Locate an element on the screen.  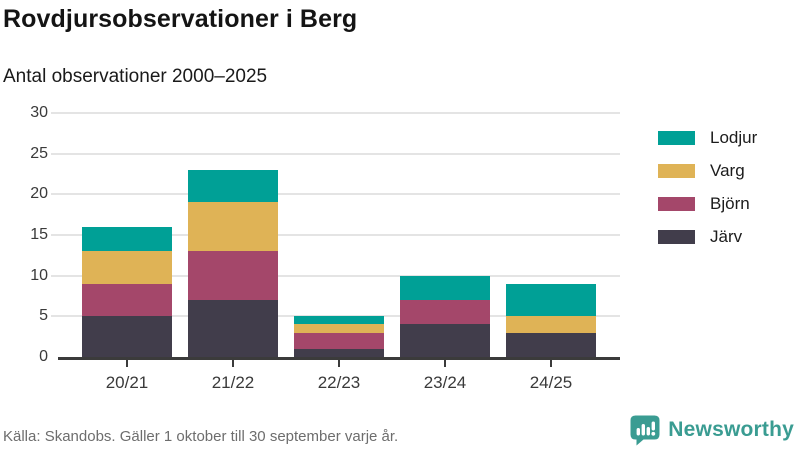
x-tickmark-24/25 is located at coordinates (551, 363).